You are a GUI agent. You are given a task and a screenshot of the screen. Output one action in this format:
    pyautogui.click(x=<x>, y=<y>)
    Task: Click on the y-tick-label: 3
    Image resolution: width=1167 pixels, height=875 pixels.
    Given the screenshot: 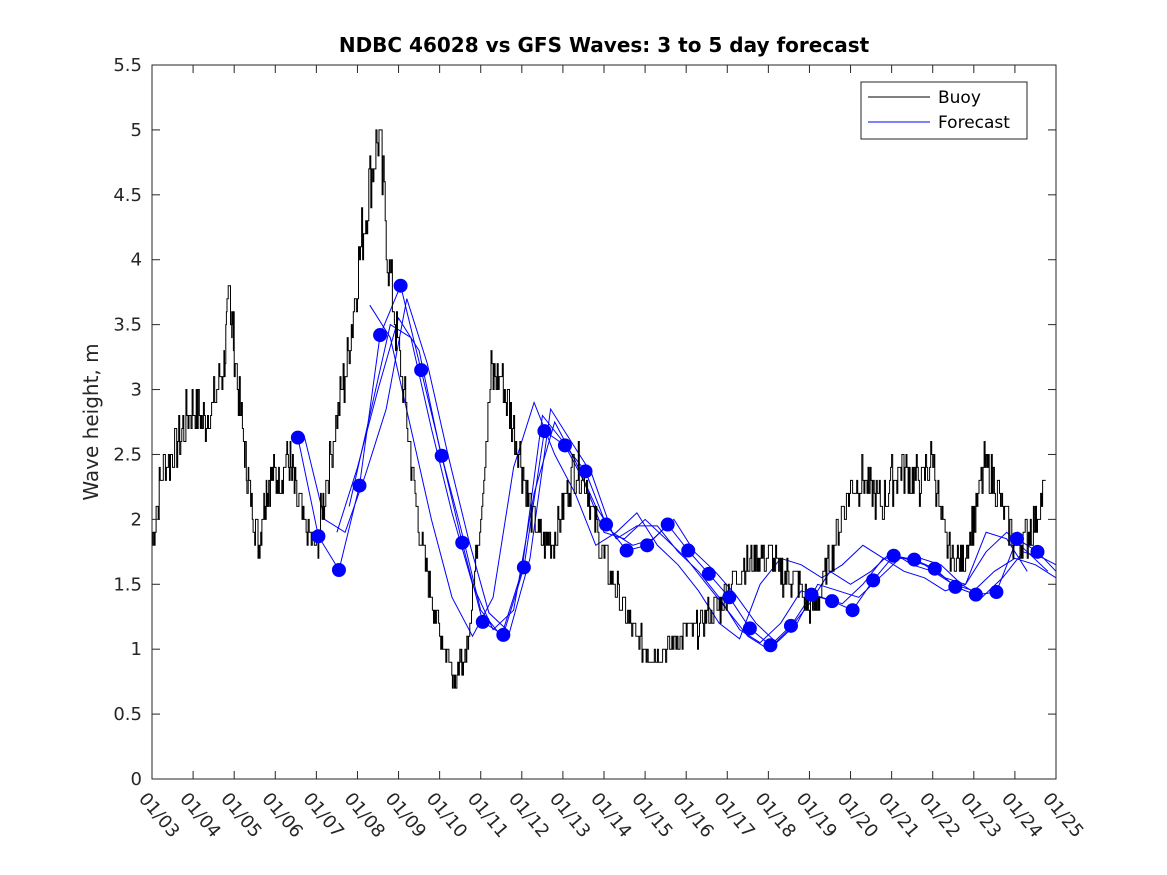 What is the action you would take?
    pyautogui.click(x=136, y=390)
    